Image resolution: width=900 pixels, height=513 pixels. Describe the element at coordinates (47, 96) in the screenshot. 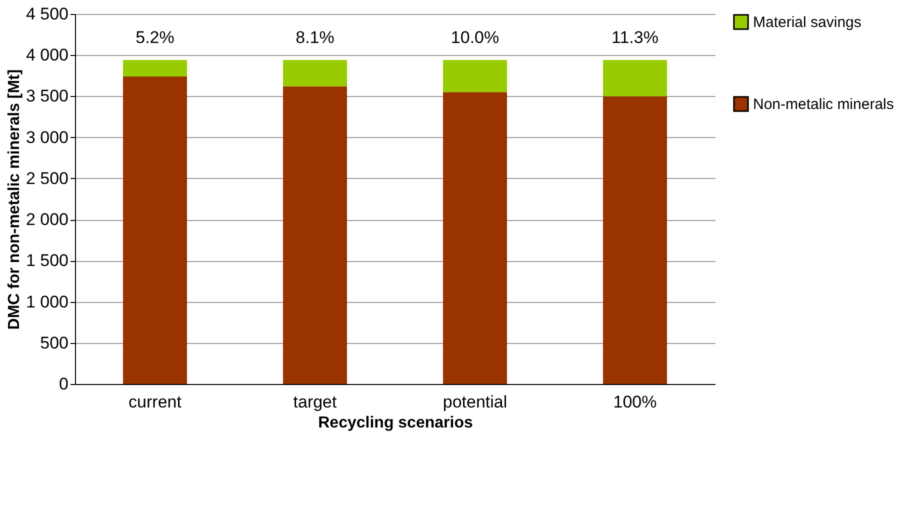

I see `y-tick-label: 3 500` at that location.